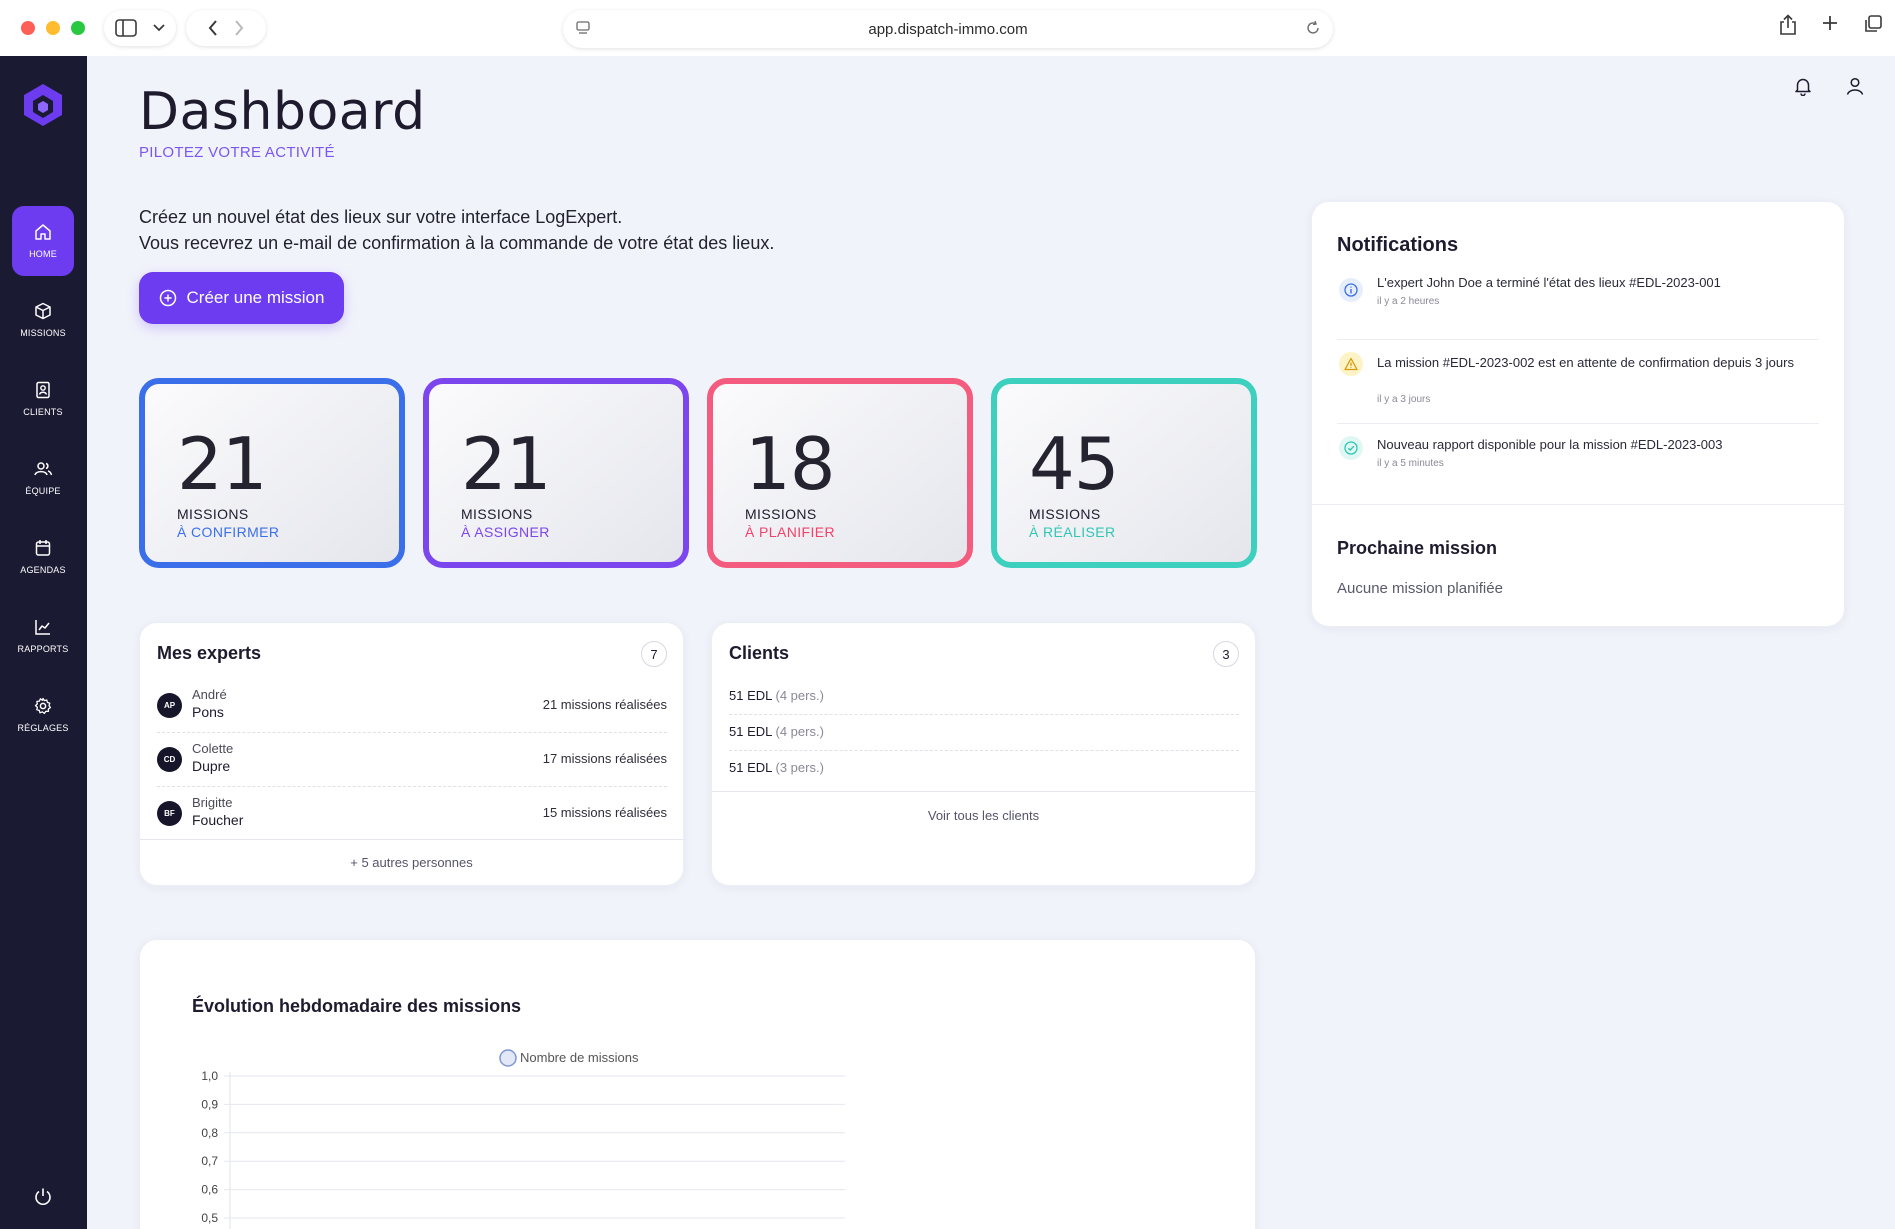 The width and height of the screenshot is (1895, 1229). I want to click on stat-status: À RÉALISER, so click(1072, 532).